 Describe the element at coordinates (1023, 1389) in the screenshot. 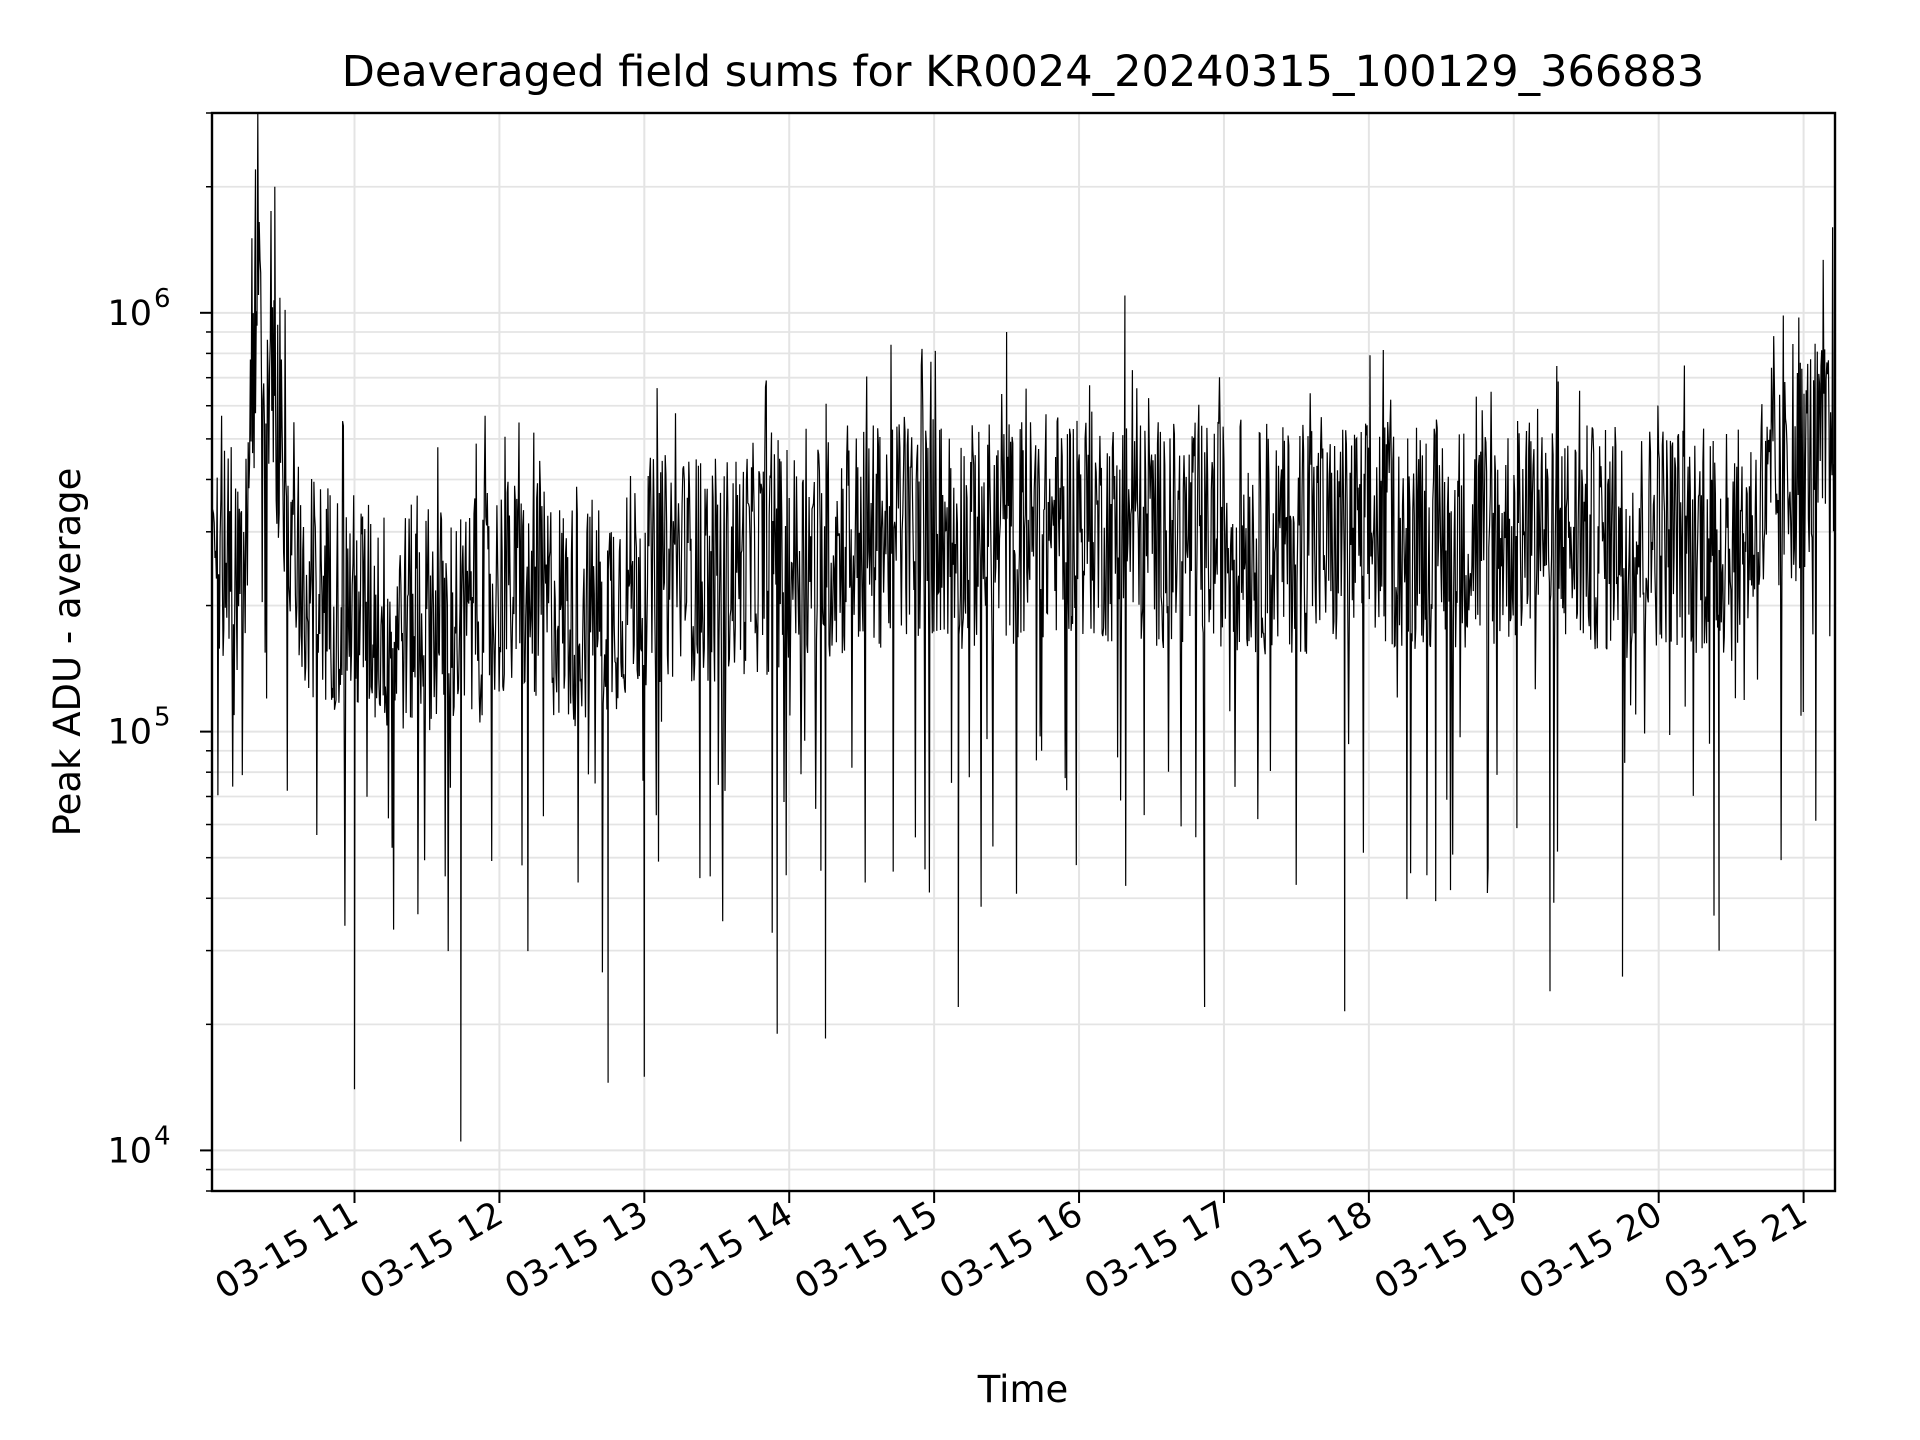

I see `x-axis-label: Time` at that location.